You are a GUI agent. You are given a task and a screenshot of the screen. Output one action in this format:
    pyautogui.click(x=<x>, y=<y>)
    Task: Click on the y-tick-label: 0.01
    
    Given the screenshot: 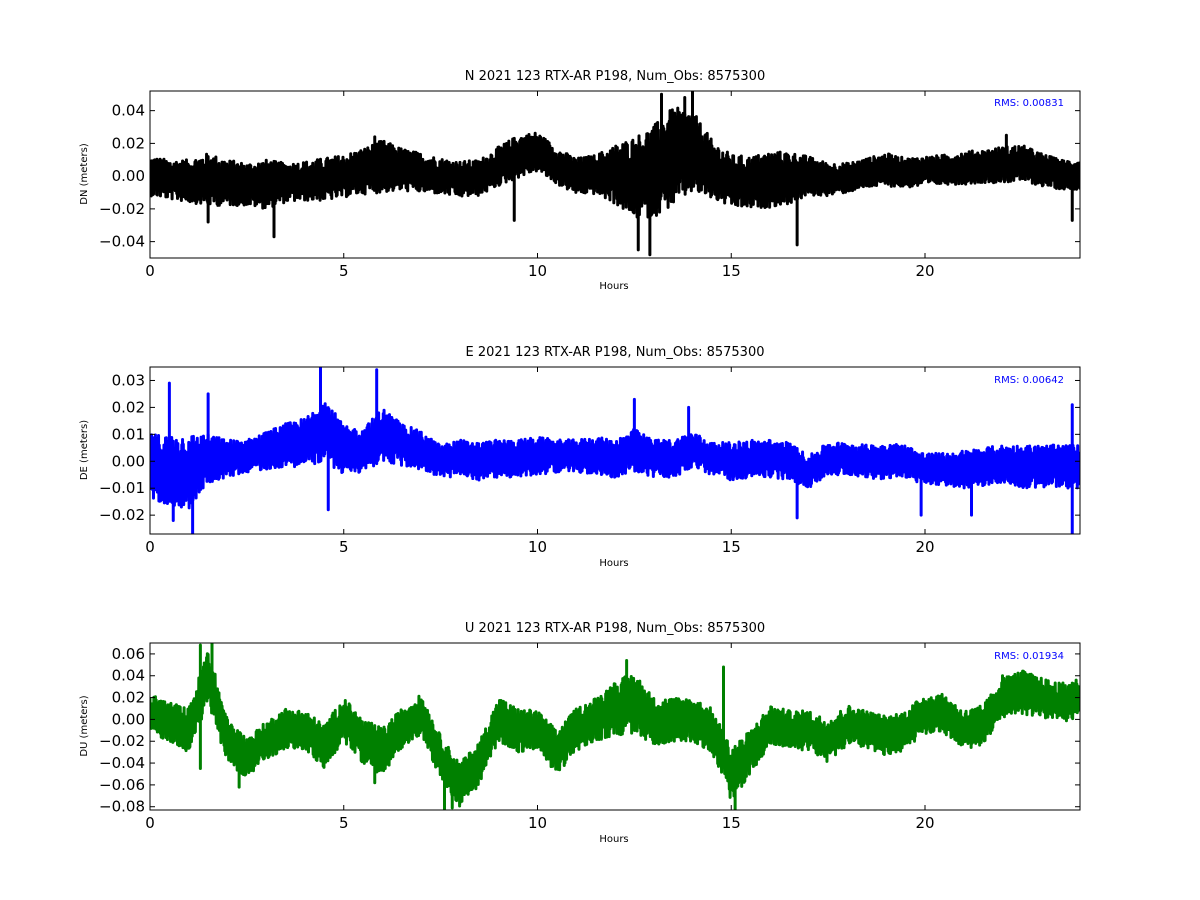 What is the action you would take?
    pyautogui.click(x=128, y=434)
    